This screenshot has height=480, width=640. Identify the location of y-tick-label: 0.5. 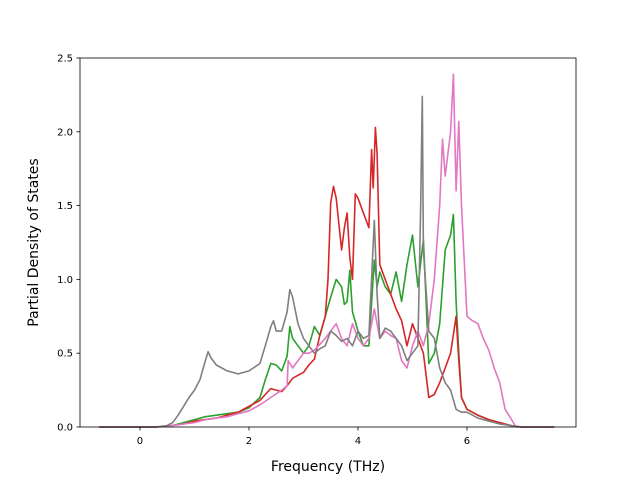
(65, 354).